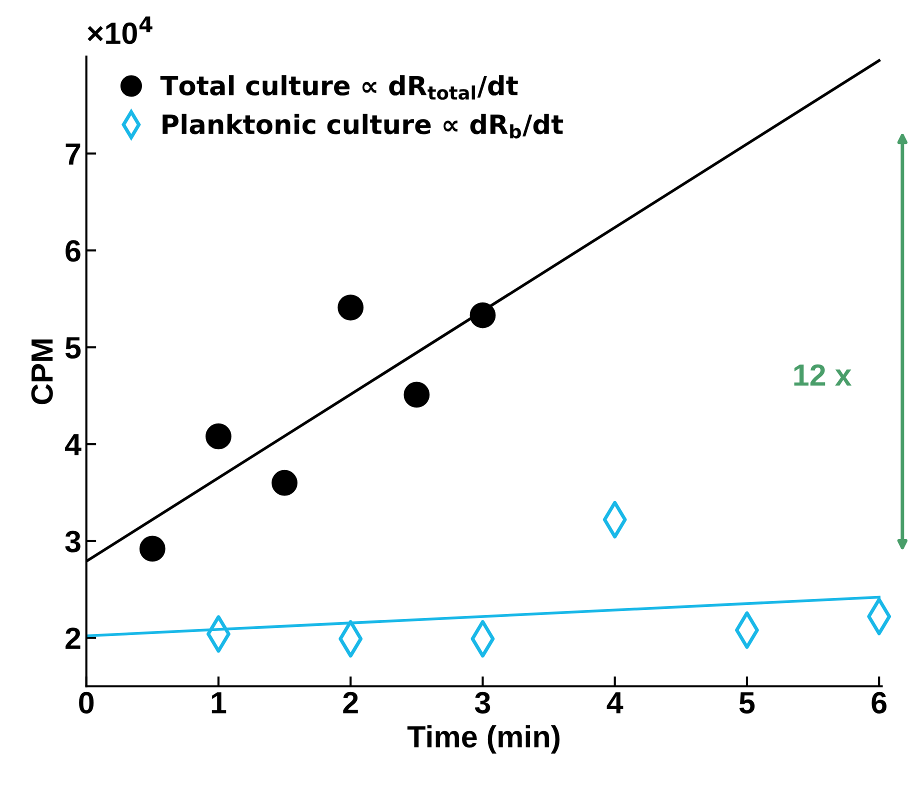 The width and height of the screenshot is (909, 787). I want to click on y-axis-title: CPM, so click(42, 372).